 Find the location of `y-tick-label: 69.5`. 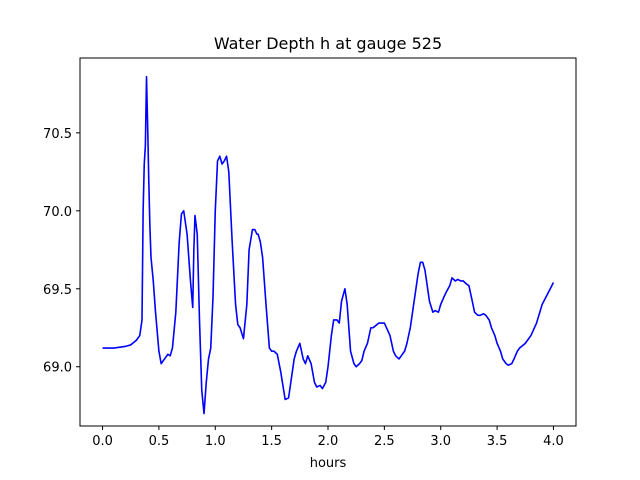

y-tick-label: 69.5 is located at coordinates (57, 290).